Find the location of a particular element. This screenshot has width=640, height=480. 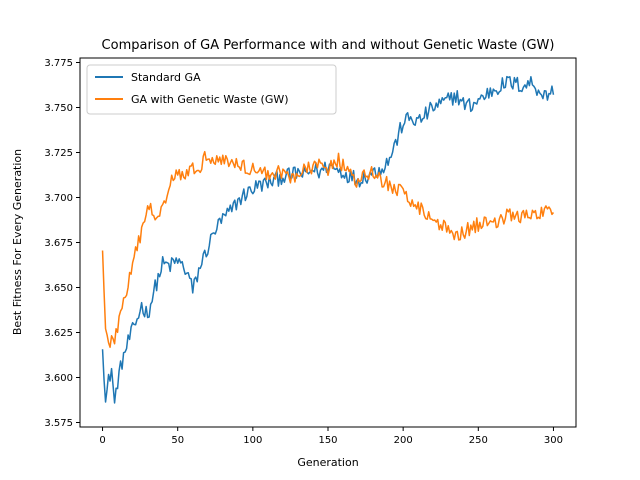

x-axis-title: Generation is located at coordinates (327, 462).